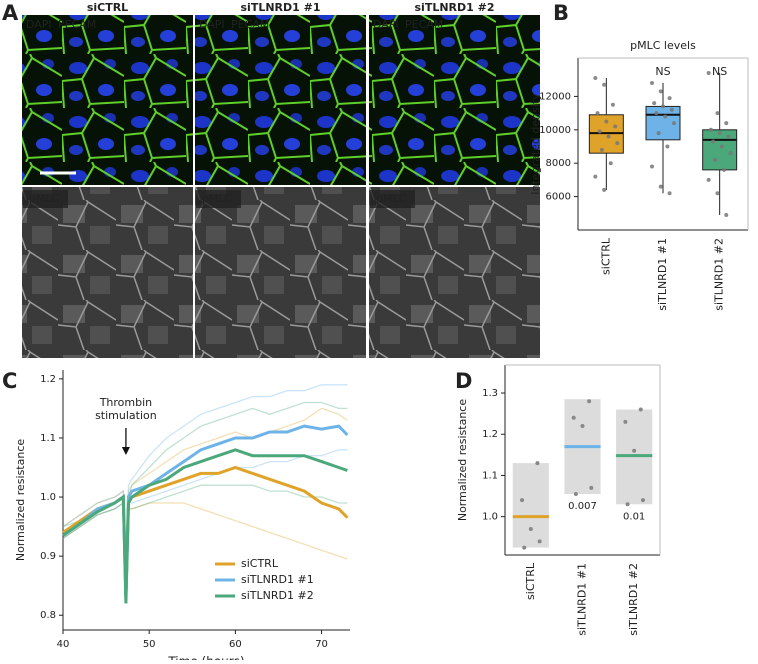  Describe the element at coordinates (463, 381) in the screenshot. I see `panel-letter: D` at that location.